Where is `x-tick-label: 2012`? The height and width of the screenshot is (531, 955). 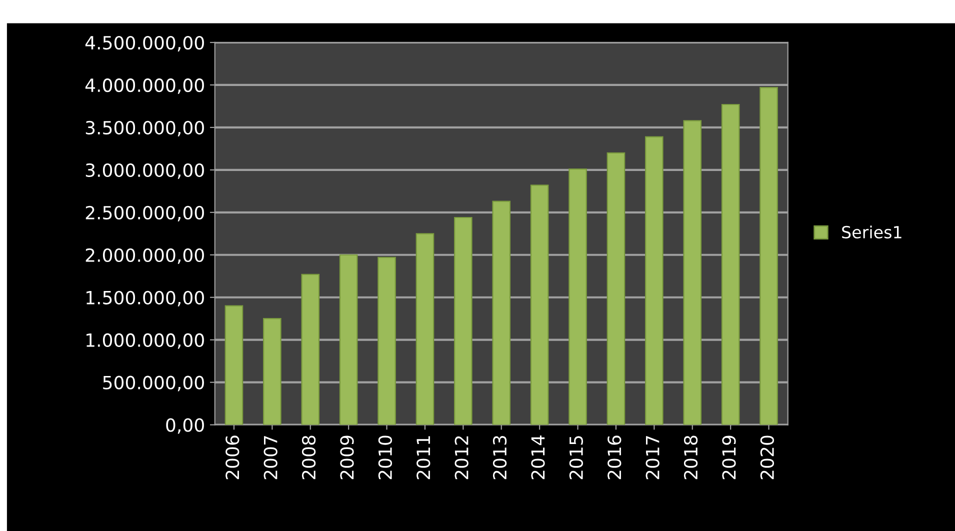 x-tick-label: 2012 is located at coordinates (461, 458).